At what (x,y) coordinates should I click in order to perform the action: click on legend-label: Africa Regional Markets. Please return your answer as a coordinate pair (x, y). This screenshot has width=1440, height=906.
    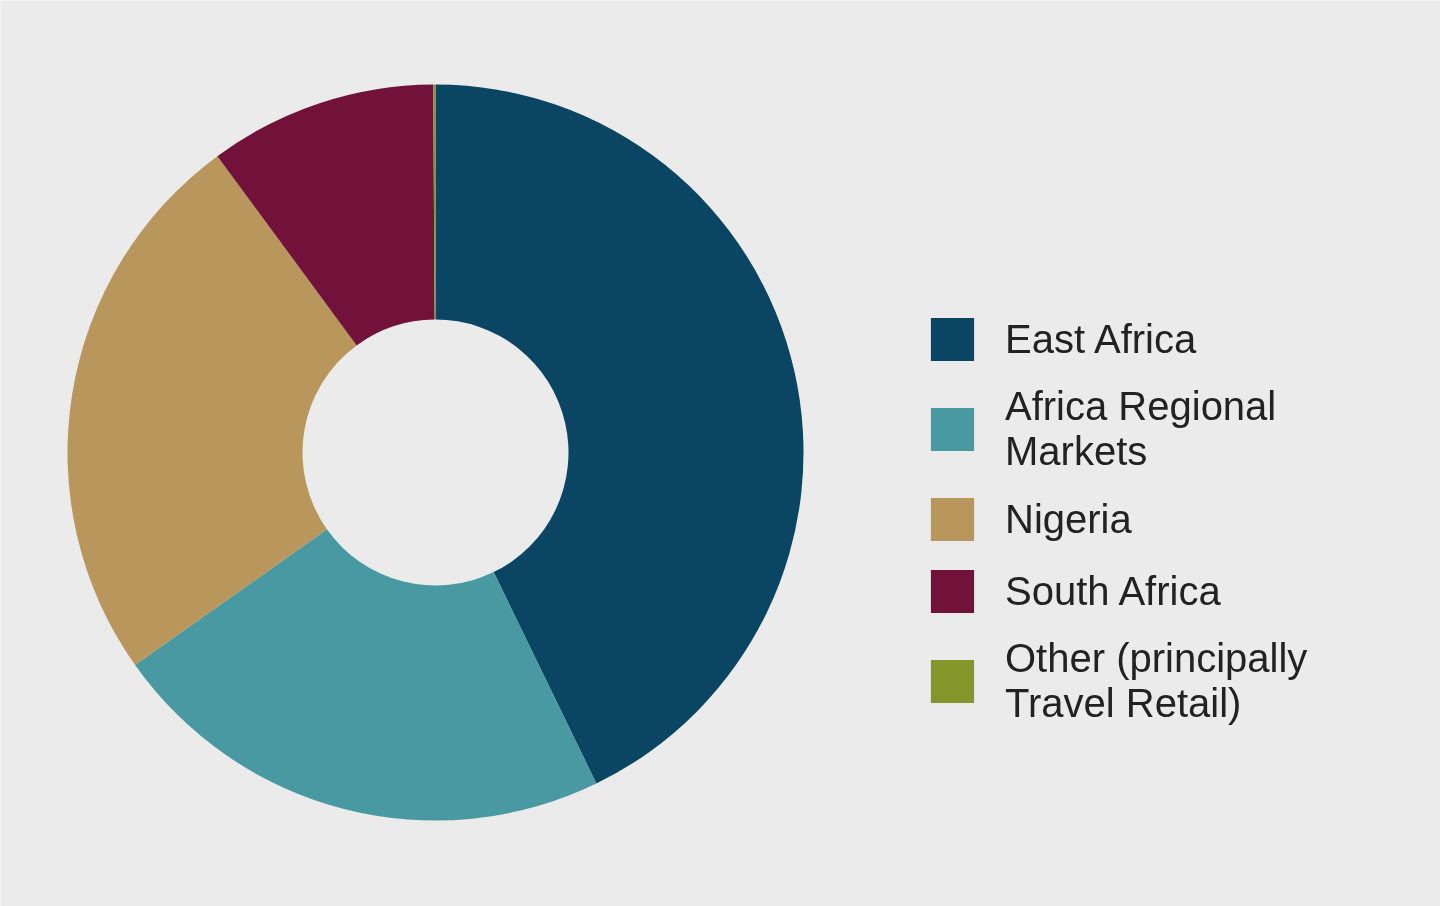
    Looking at the image, I should click on (1141, 429).